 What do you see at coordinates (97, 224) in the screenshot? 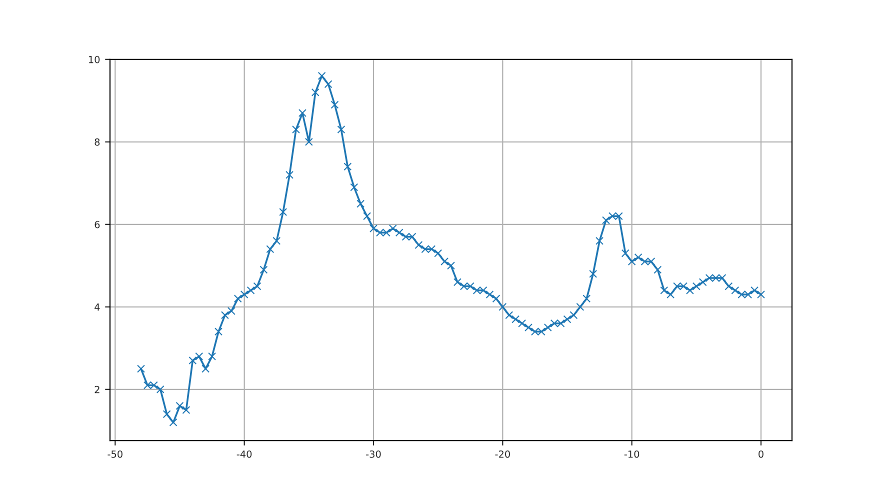
I see `y-tick-label: 6` at bounding box center [97, 224].